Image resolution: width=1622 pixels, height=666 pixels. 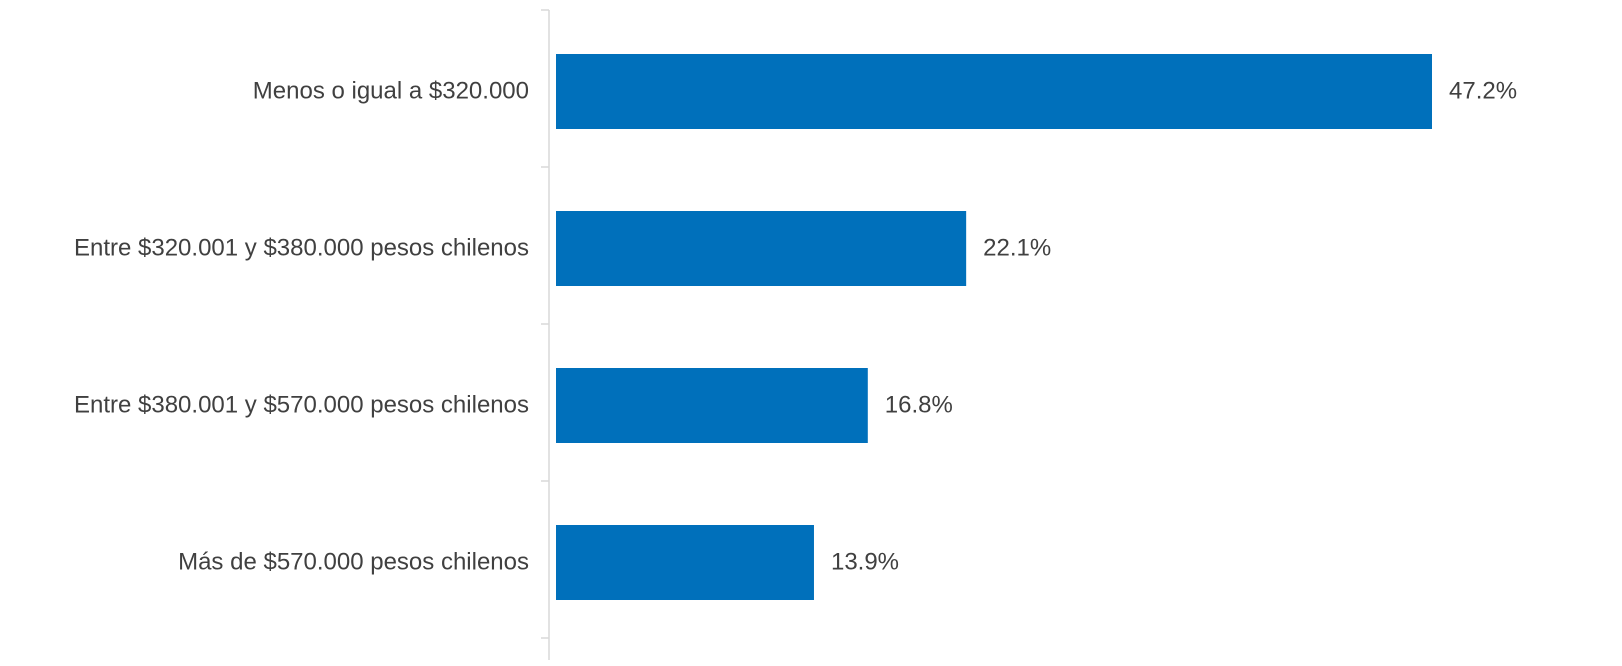 What do you see at coordinates (301, 405) in the screenshot?
I see `category-label: Entre $380.001 y $570.000 pesos chilenos` at bounding box center [301, 405].